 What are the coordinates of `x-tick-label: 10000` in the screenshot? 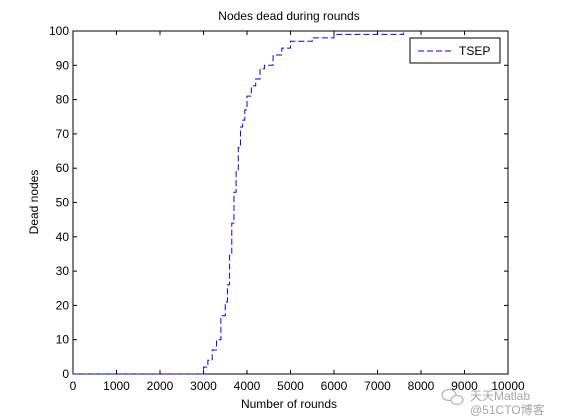 It's located at (508, 386).